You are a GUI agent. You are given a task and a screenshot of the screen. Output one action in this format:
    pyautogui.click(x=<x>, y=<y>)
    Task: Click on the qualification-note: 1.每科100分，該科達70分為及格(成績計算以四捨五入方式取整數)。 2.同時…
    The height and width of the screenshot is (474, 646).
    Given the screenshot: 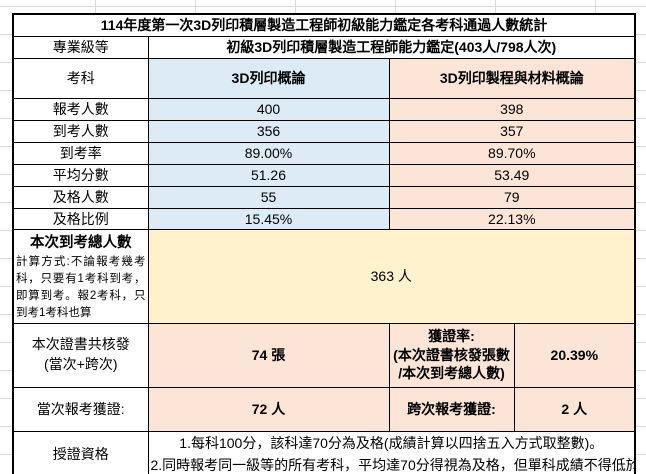 What is the action you would take?
    pyautogui.click(x=391, y=452)
    